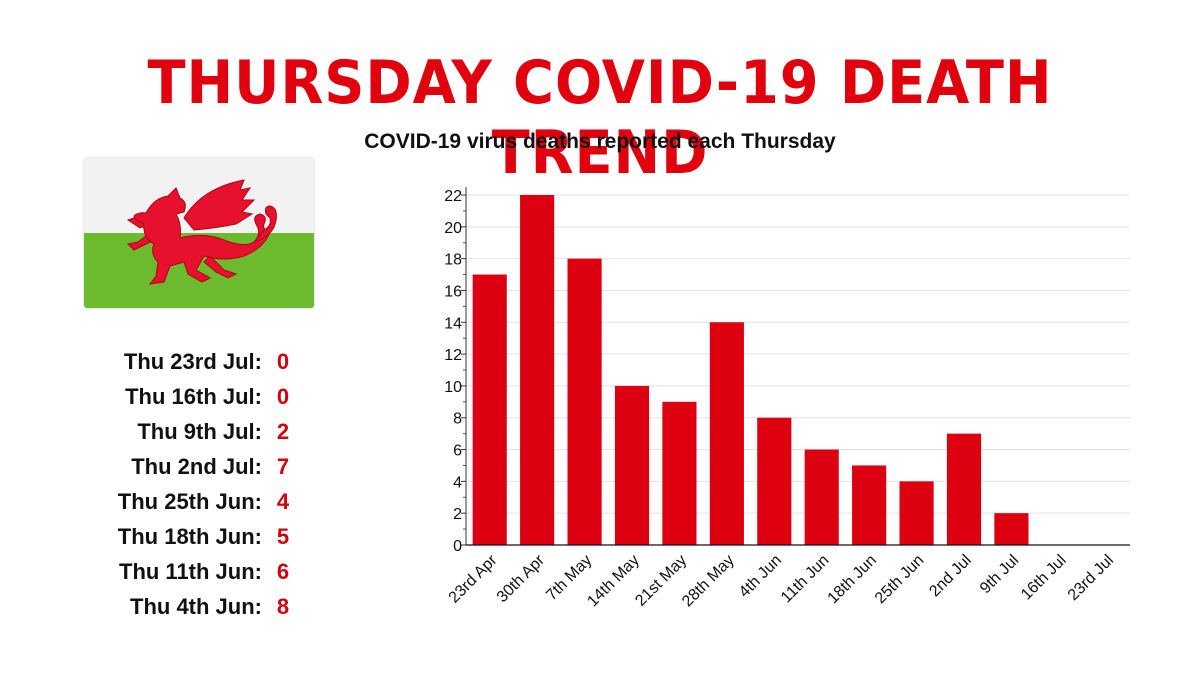  Describe the element at coordinates (708, 581) in the screenshot. I see `x-tick-label: 28th May` at that location.